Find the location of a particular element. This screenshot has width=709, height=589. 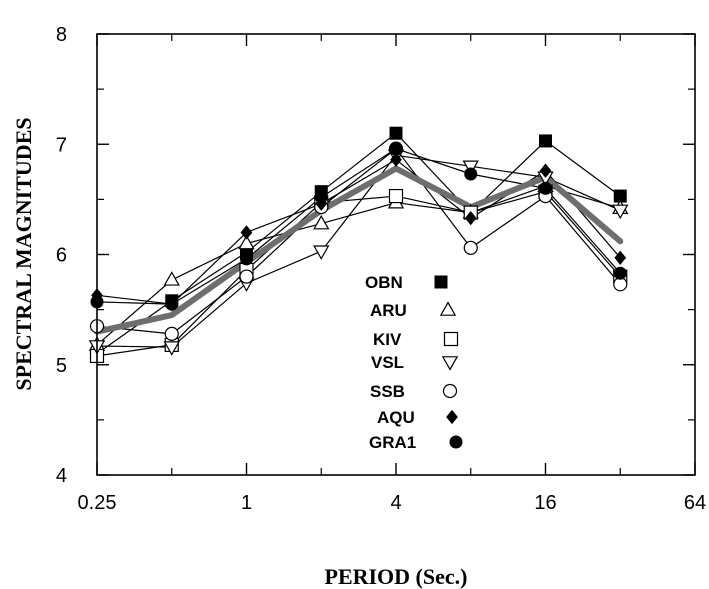

y-tick-label: 5 is located at coordinates (61, 366).